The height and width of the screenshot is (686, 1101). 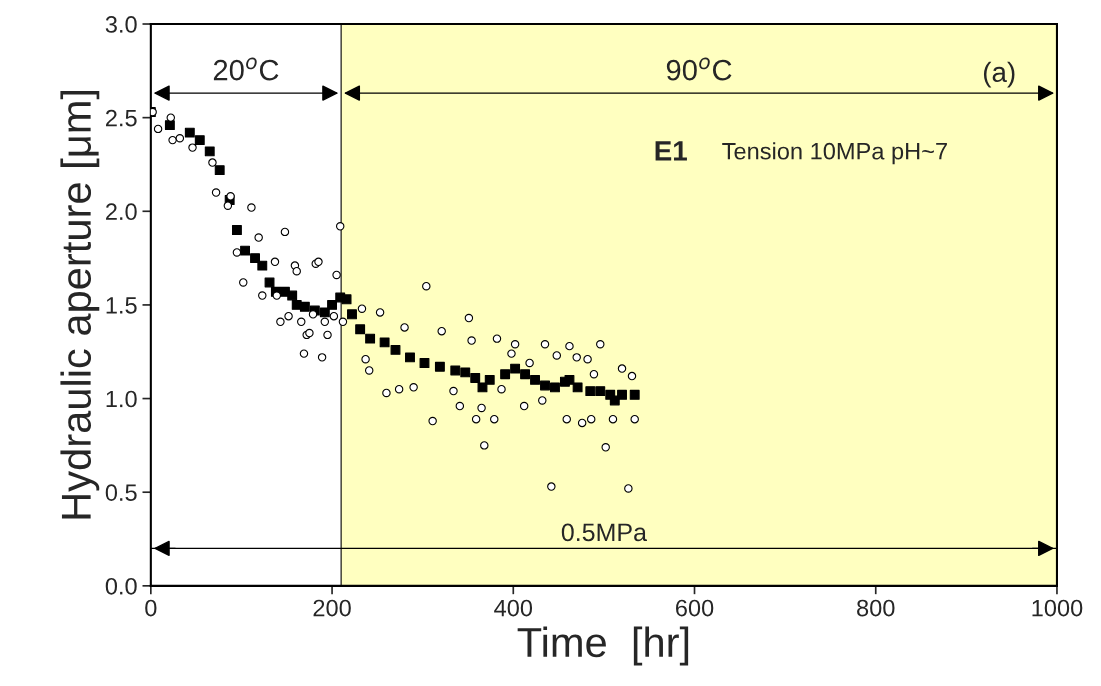 I want to click on y-tick-label: 2.5, so click(x=121, y=118).